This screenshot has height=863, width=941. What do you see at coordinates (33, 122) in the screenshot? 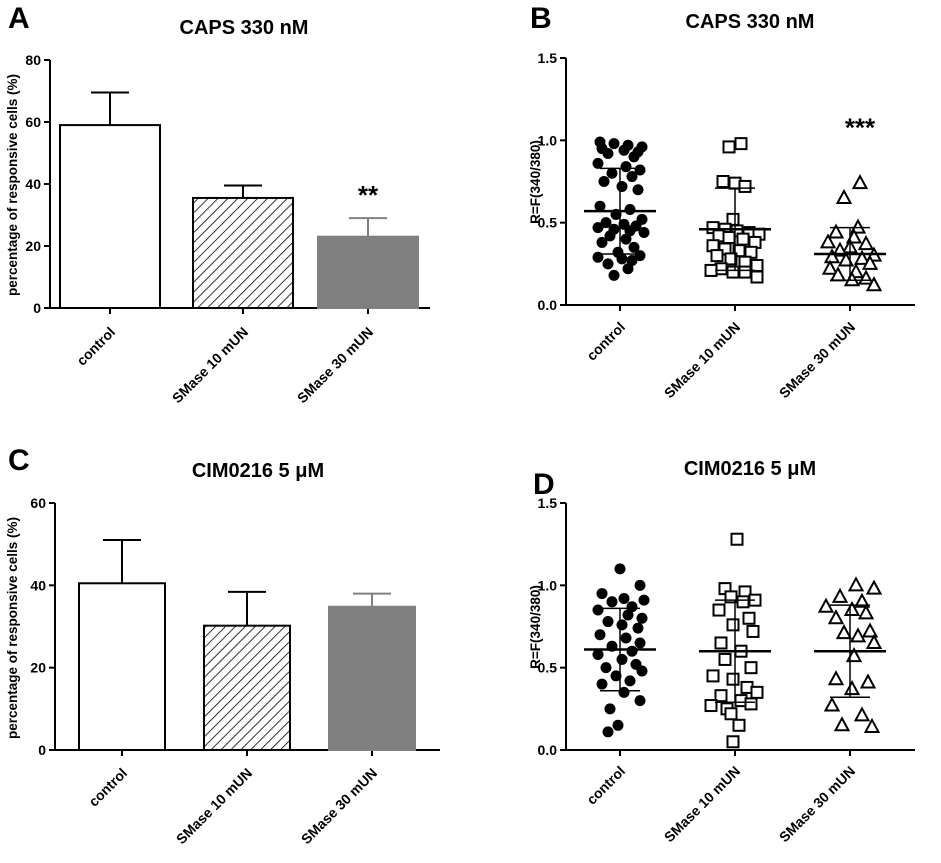
I see `y-tick-label: 60` at bounding box center [33, 122].